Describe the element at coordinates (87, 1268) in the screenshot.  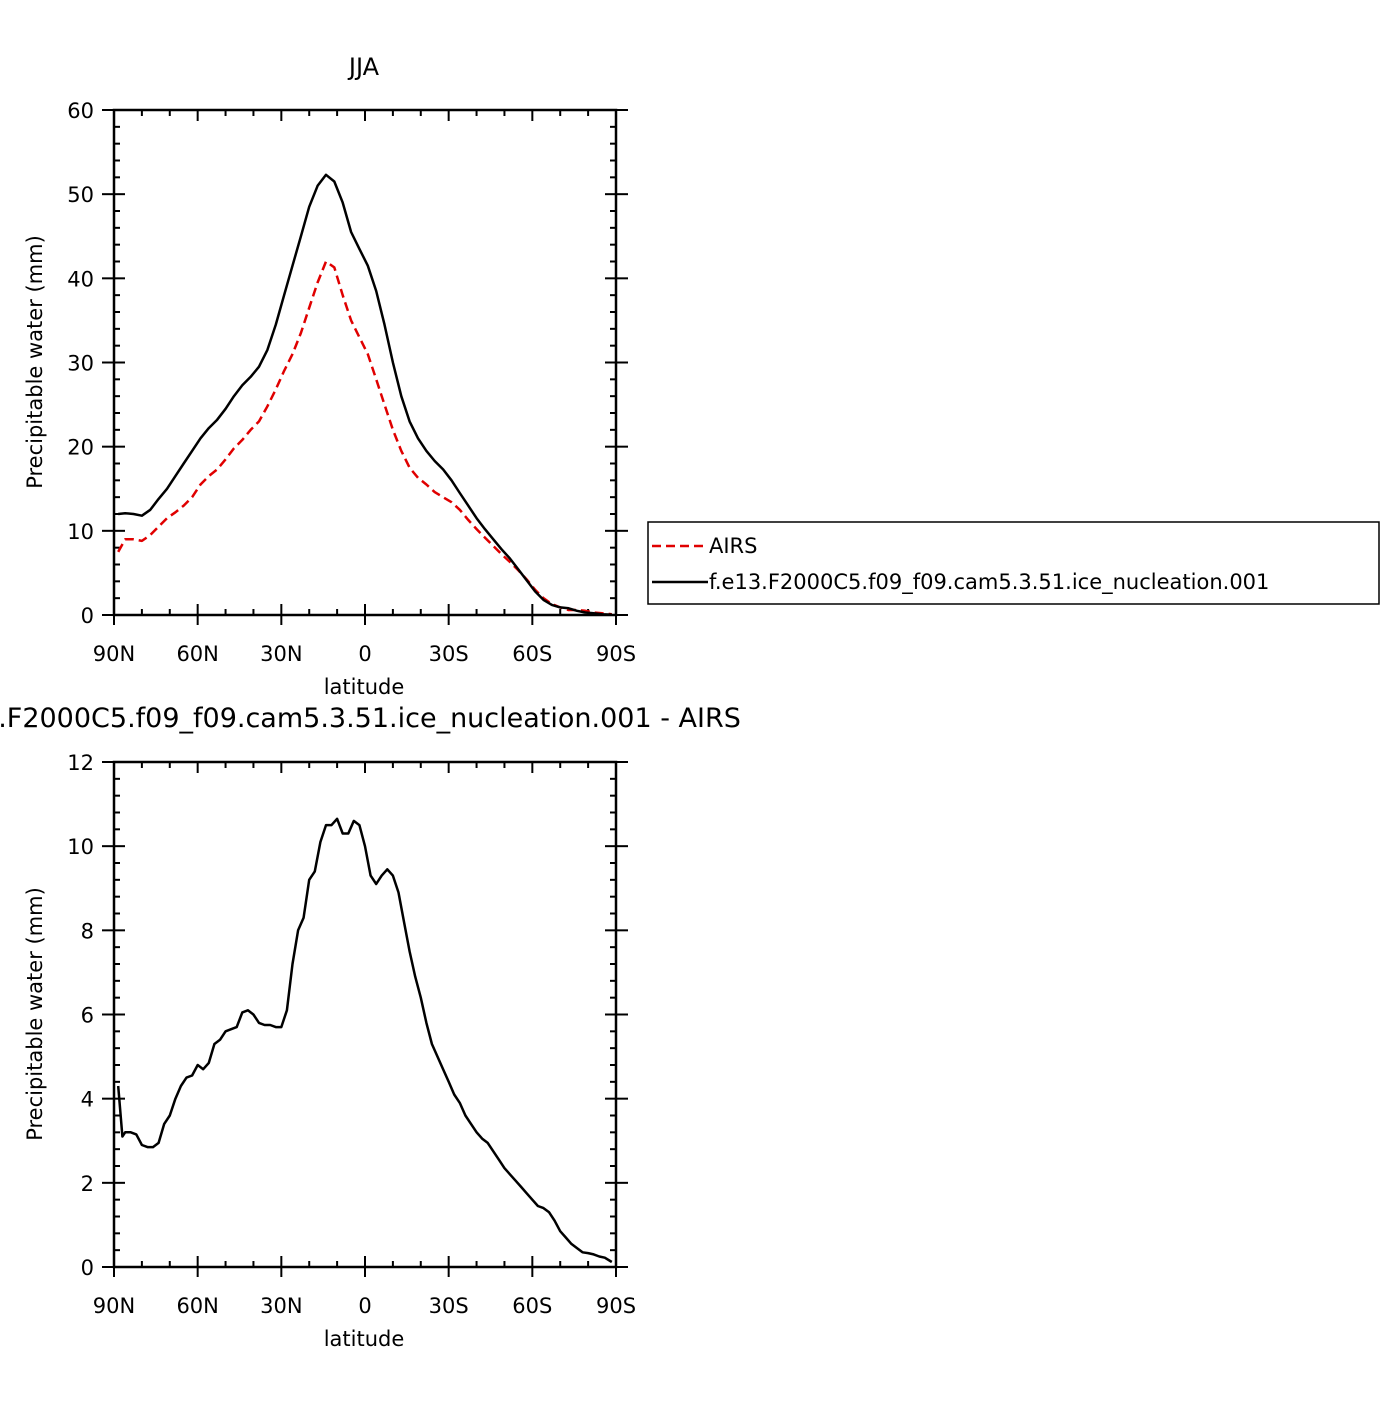
I see `bottom-chart-y-tick-label: 0` at that location.